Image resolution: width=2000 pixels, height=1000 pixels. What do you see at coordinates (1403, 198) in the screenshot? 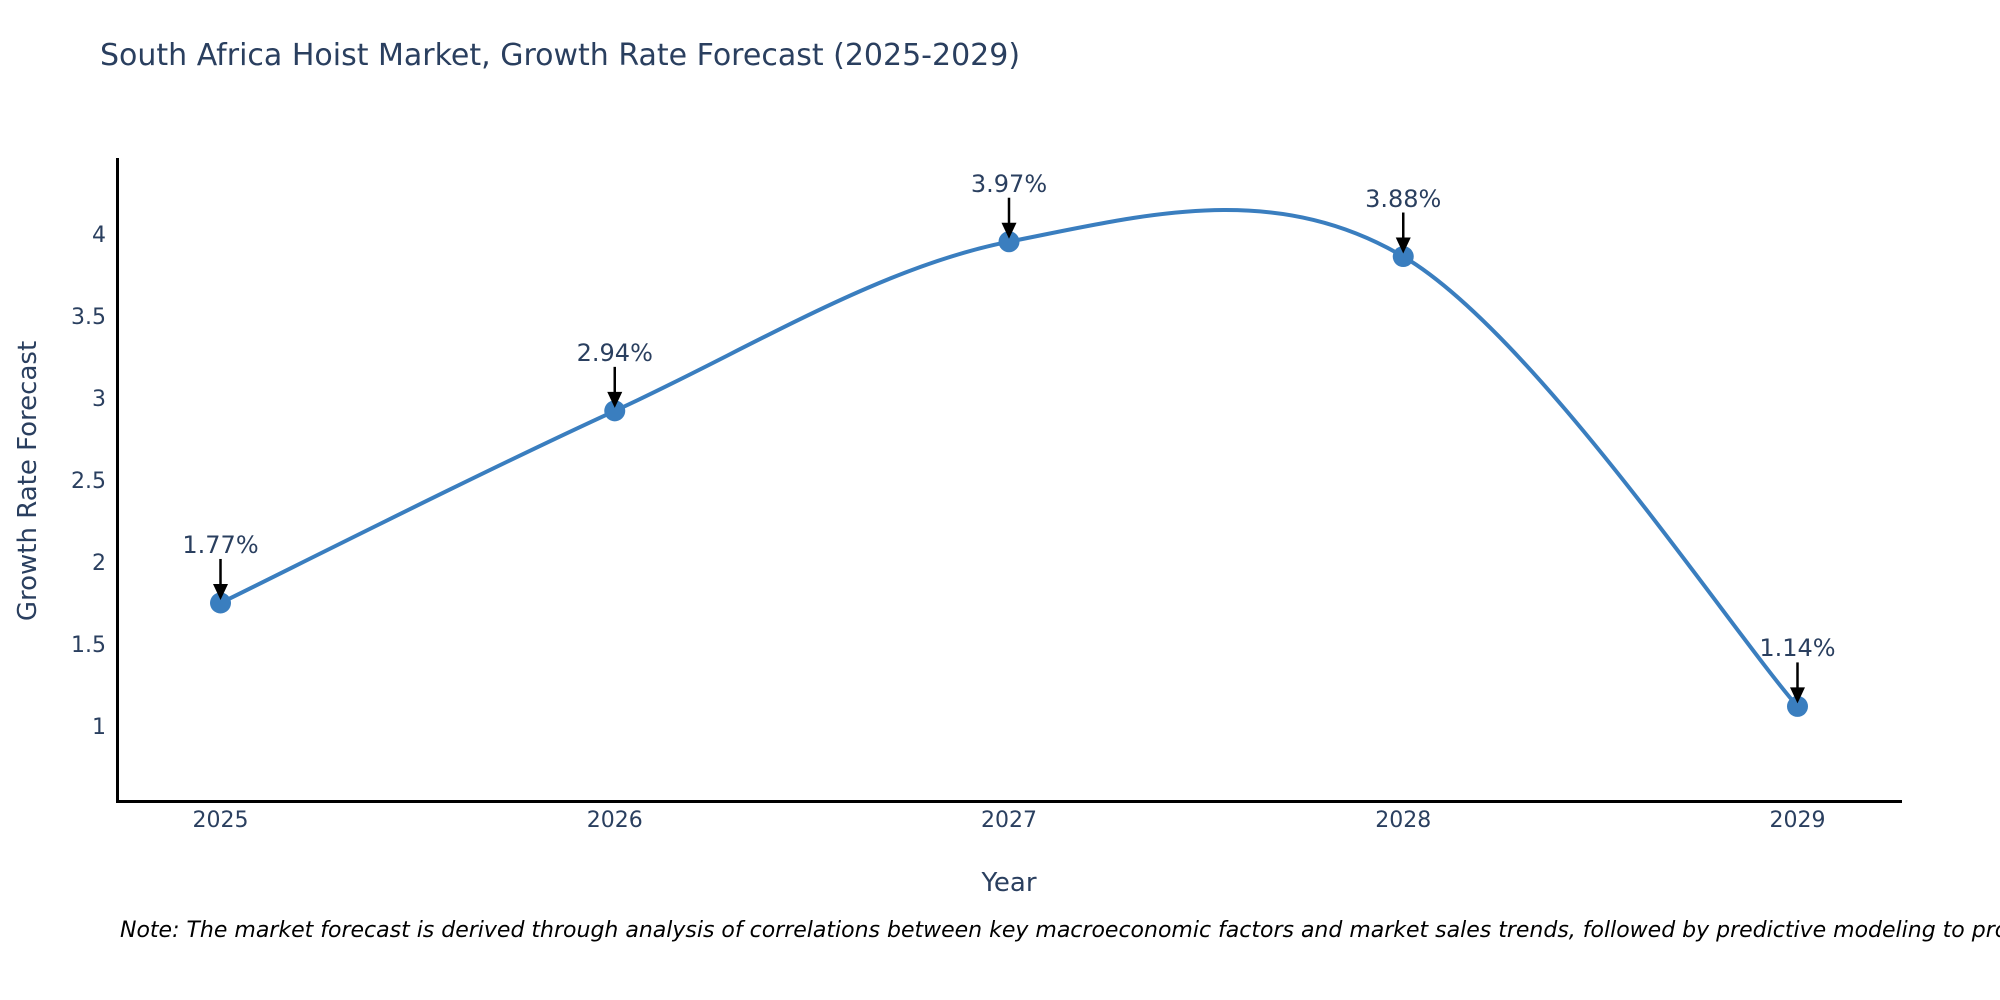
I see `point-value-label-2028: 3.88%` at bounding box center [1403, 198].